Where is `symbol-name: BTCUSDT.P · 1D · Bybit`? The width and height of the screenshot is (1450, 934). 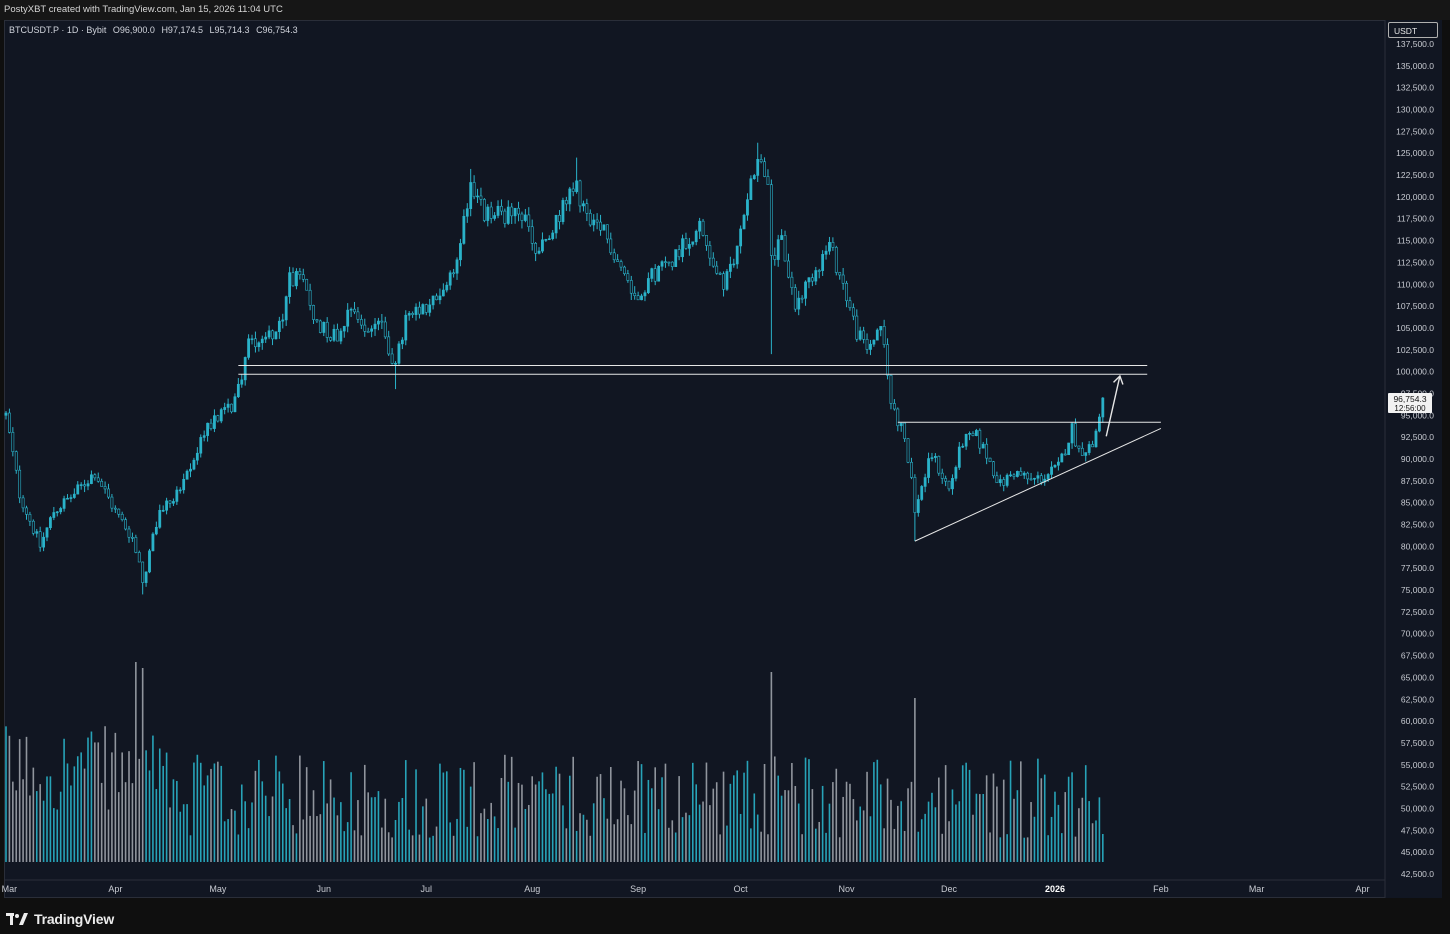
symbol-name: BTCUSDT.P · 1D · Bybit is located at coordinates (58, 30).